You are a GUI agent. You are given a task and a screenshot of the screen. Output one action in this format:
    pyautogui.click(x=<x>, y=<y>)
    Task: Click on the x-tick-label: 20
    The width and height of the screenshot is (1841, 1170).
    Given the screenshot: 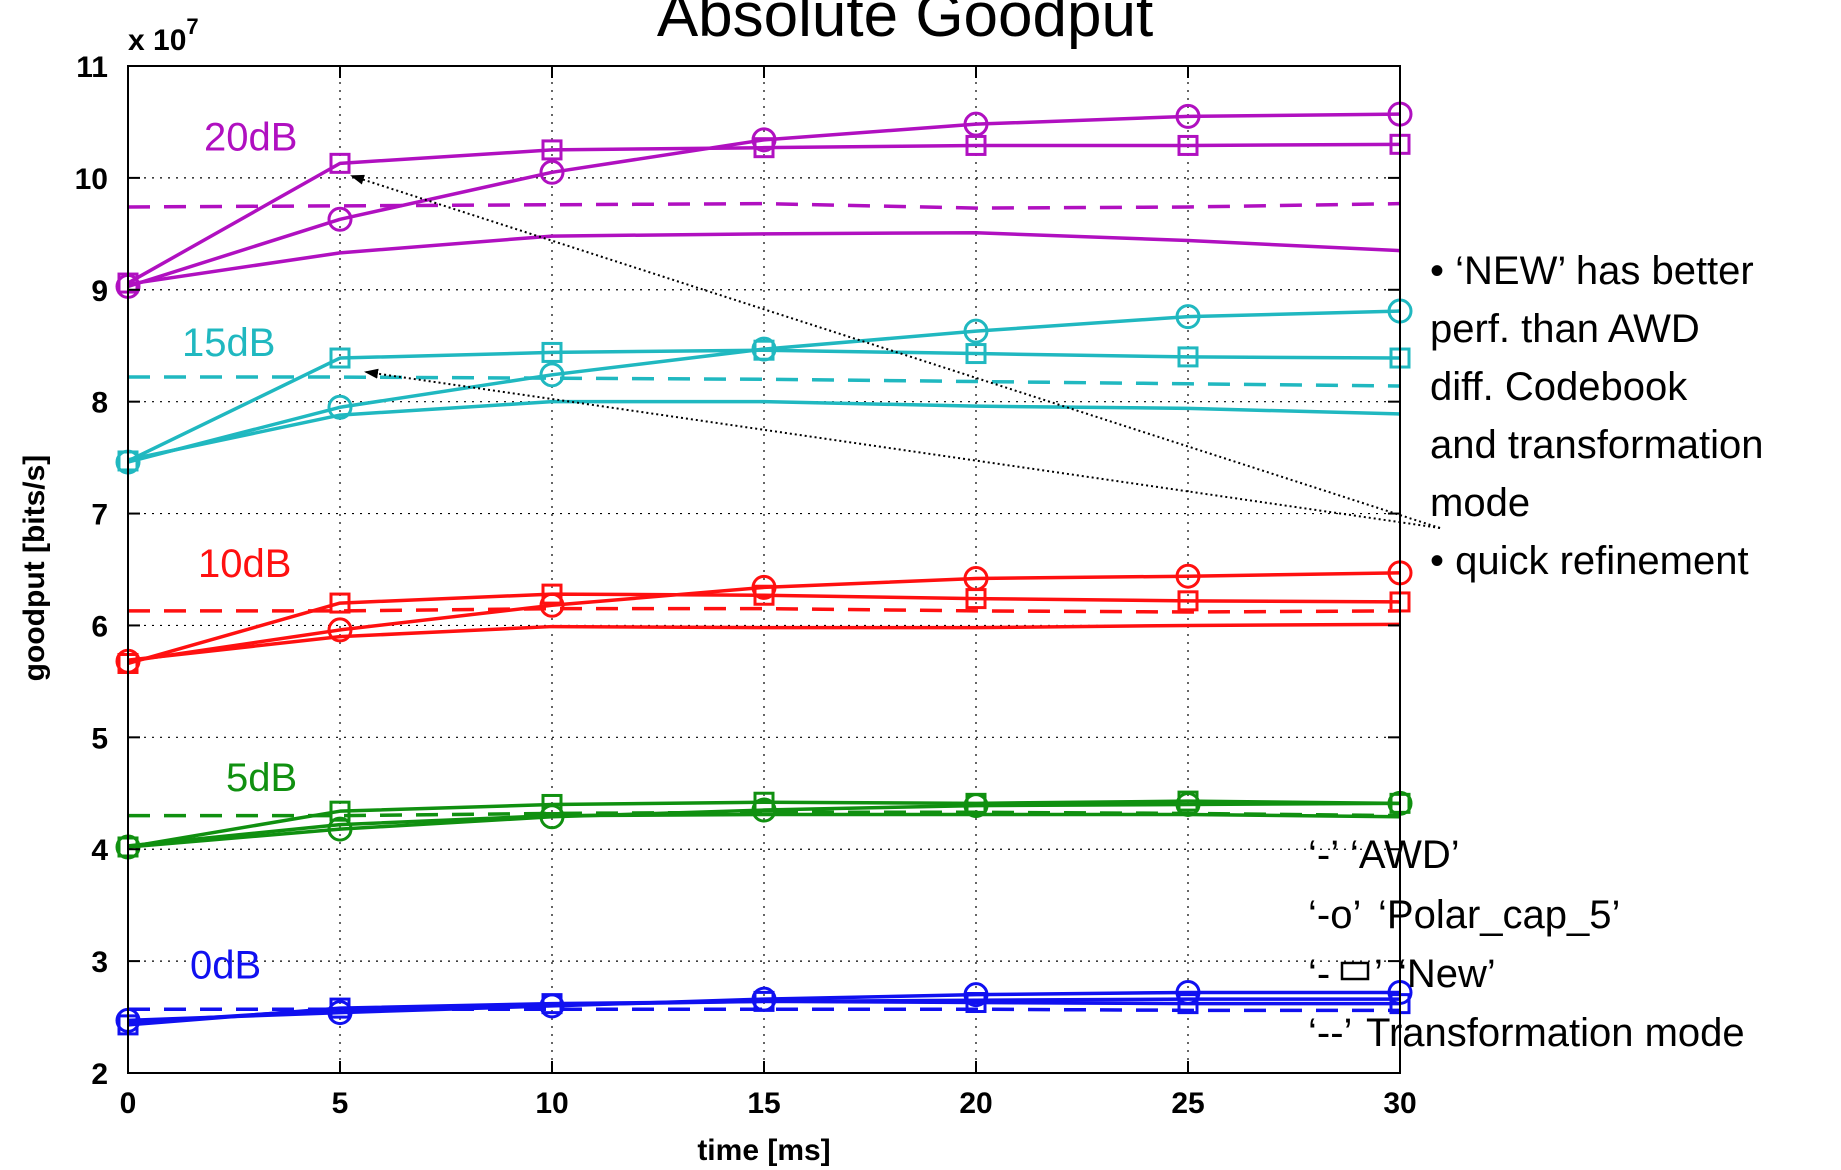 What is the action you would take?
    pyautogui.click(x=975, y=1103)
    